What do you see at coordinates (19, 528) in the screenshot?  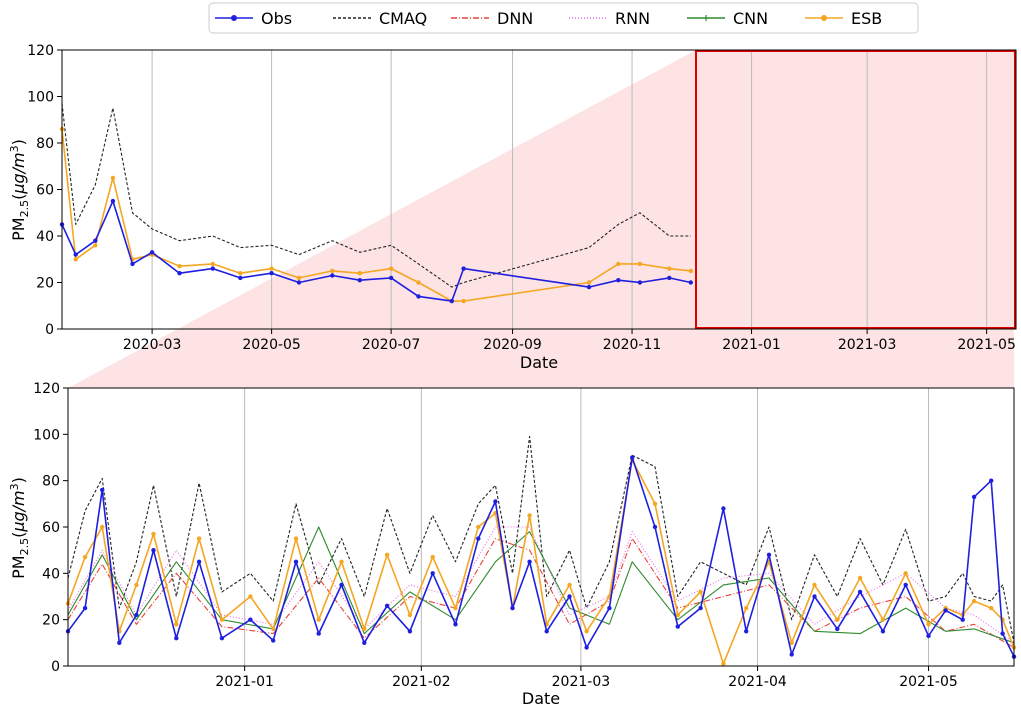 I see `bottom-y-axis-label: PM2.5(μg/m3)` at bounding box center [19, 528].